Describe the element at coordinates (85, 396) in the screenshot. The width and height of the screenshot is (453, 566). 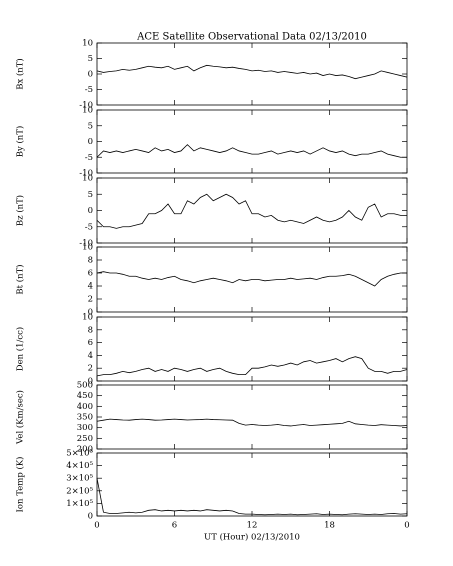
I see `y-tick-label: 450` at that location.